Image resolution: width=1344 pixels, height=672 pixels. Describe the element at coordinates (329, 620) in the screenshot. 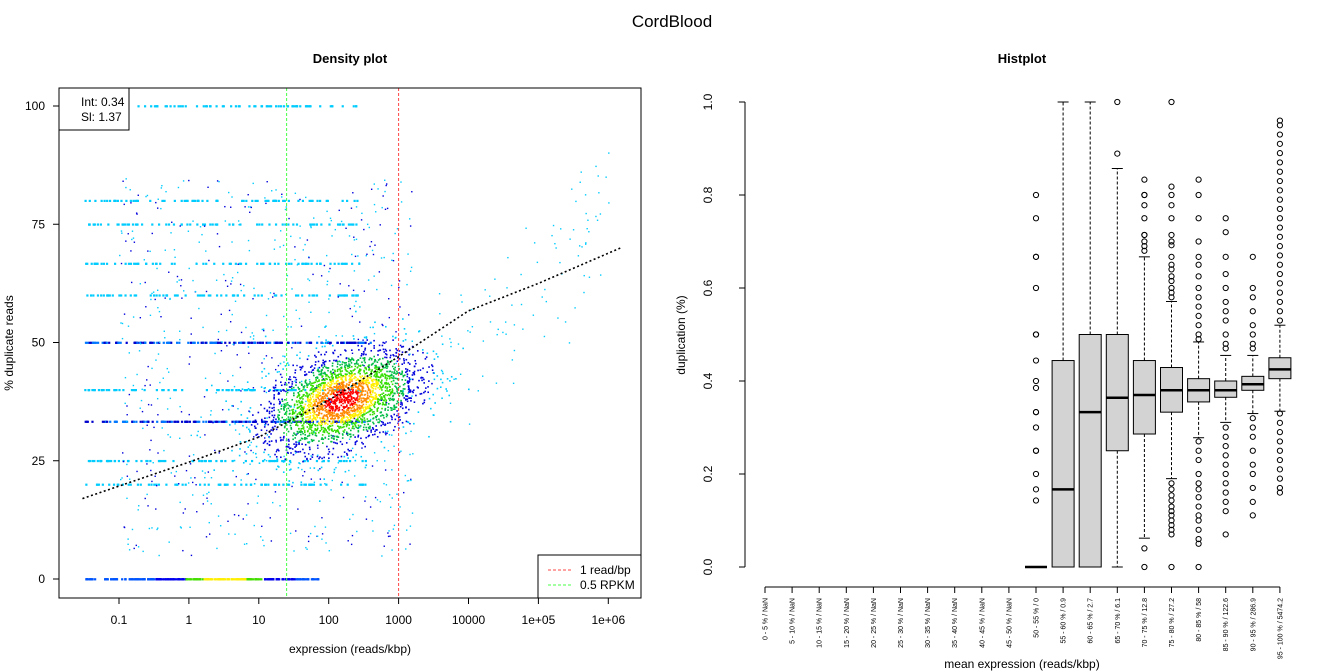

I see `x-tick-label: 100` at that location.